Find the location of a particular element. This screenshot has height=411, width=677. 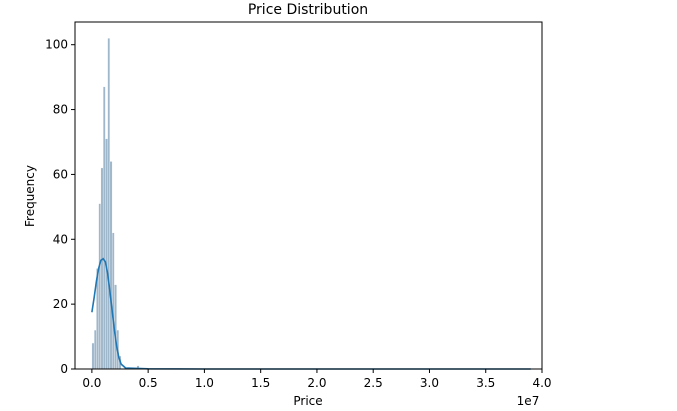

y-tick-label: 80 is located at coordinates (60, 110).